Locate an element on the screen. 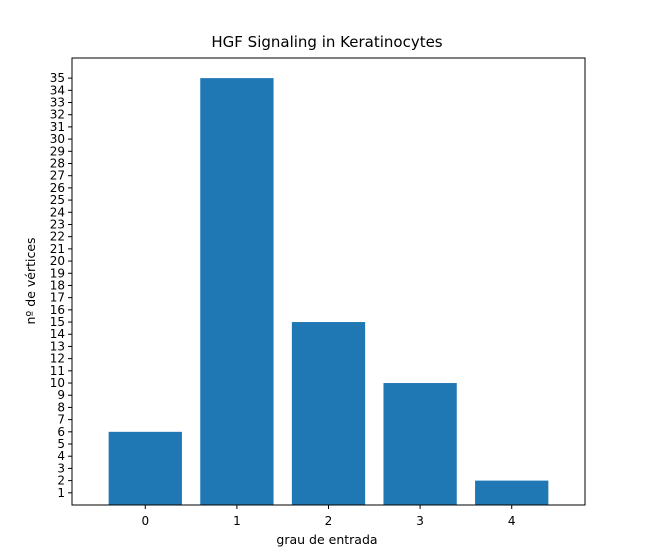 The height and width of the screenshot is (549, 649). y-tick-label: 25 is located at coordinates (57, 200).